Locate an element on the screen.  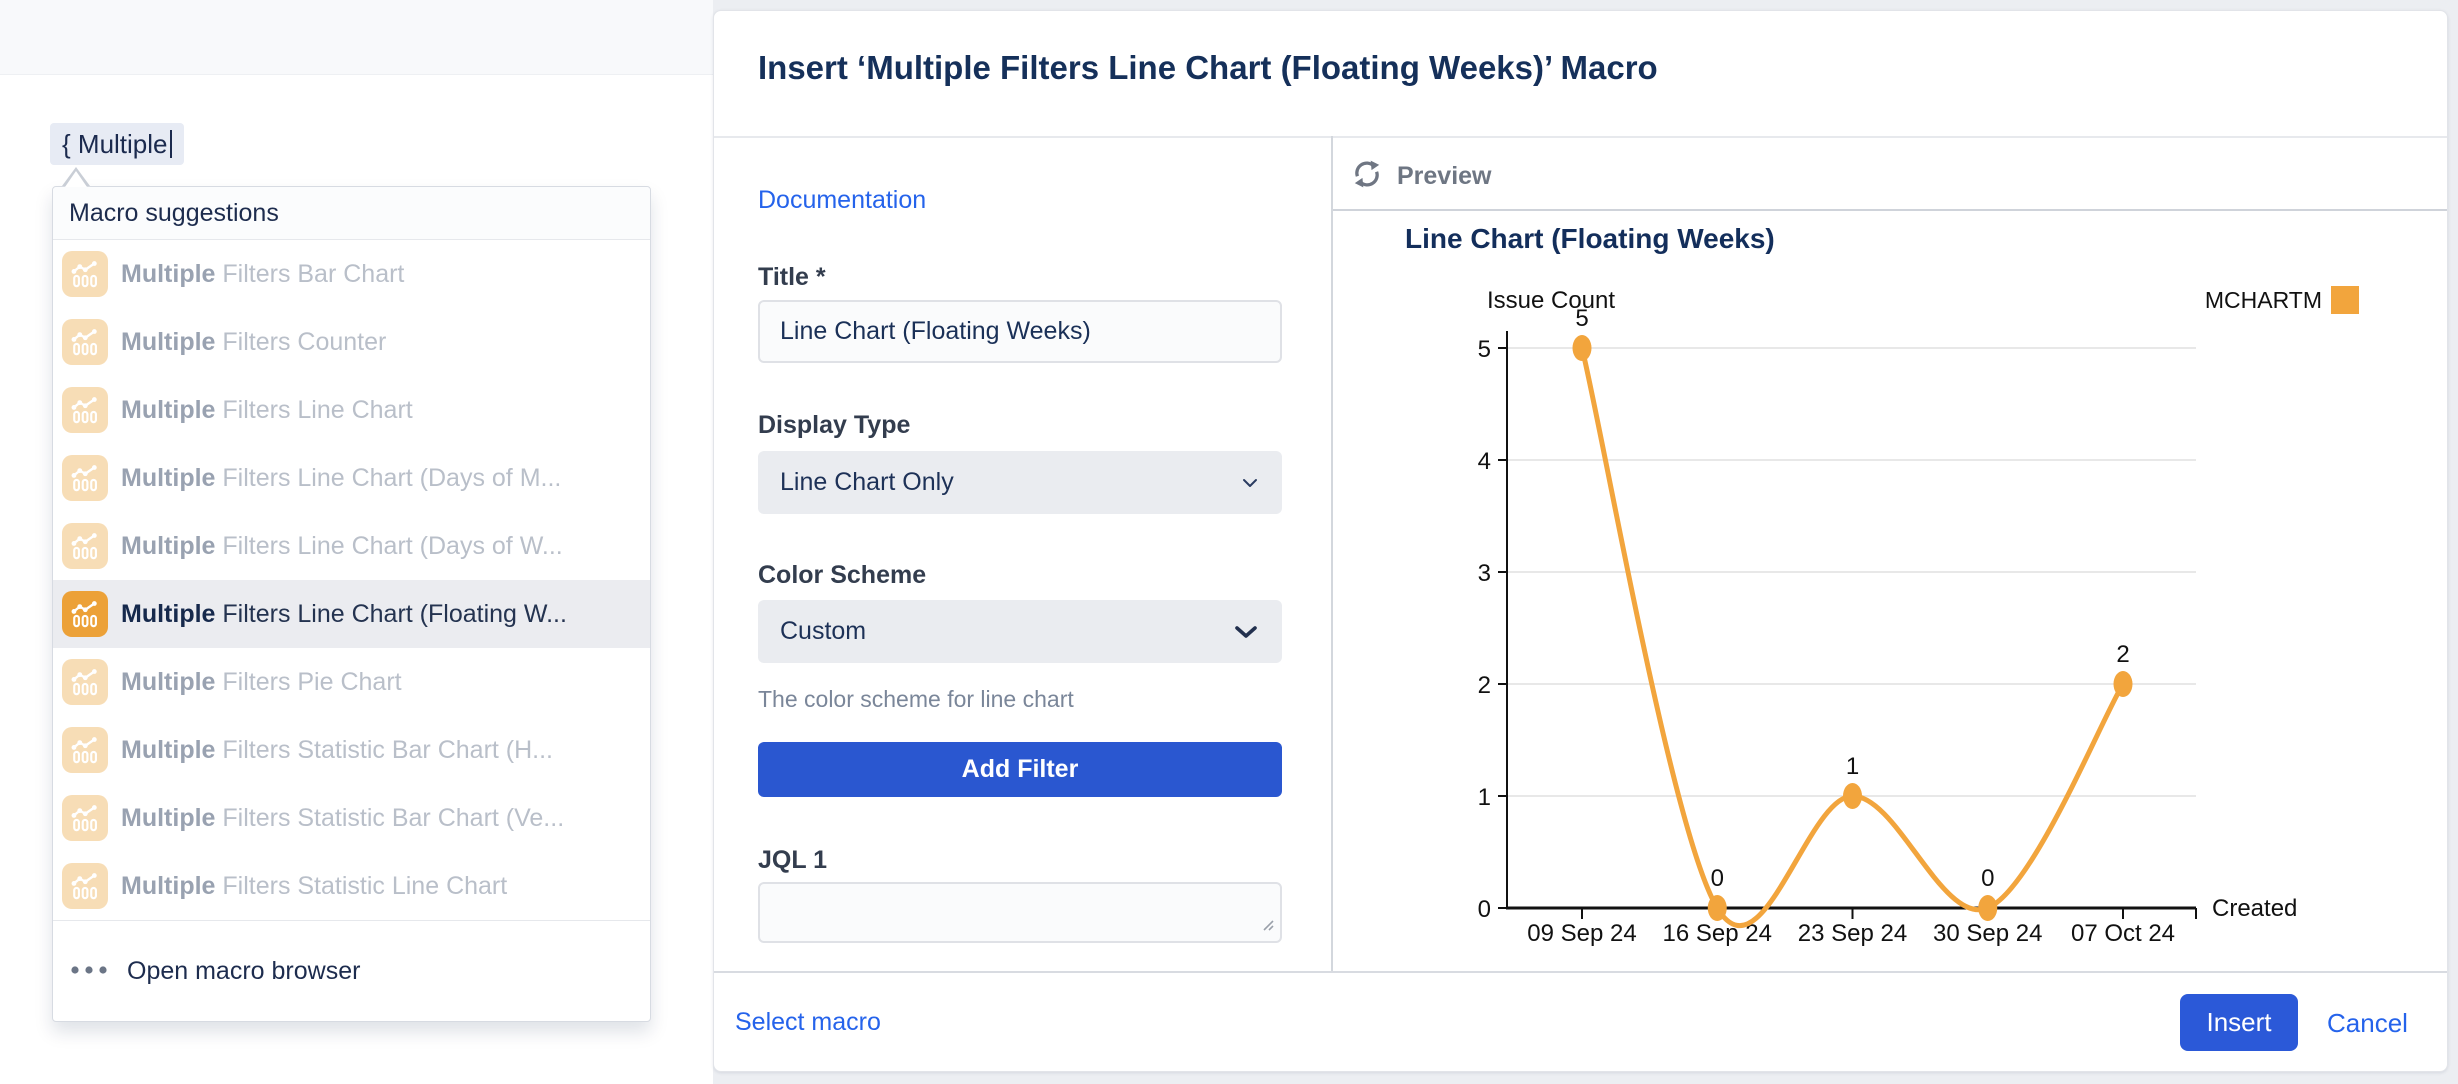
display-type-label: Display Type is located at coordinates (834, 425).